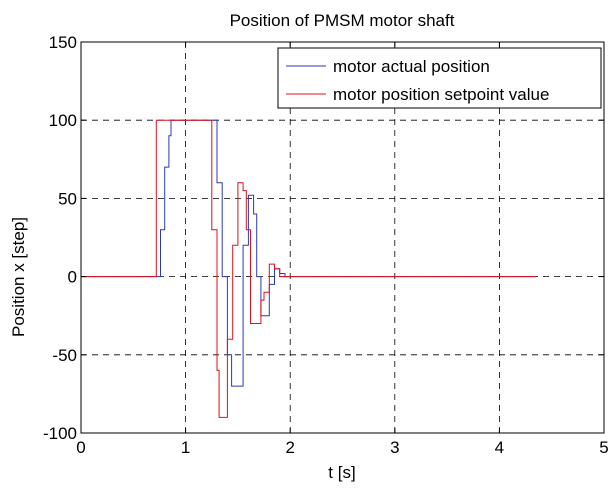 The image size is (614, 491). I want to click on y-tick-label: -50, so click(64, 355).